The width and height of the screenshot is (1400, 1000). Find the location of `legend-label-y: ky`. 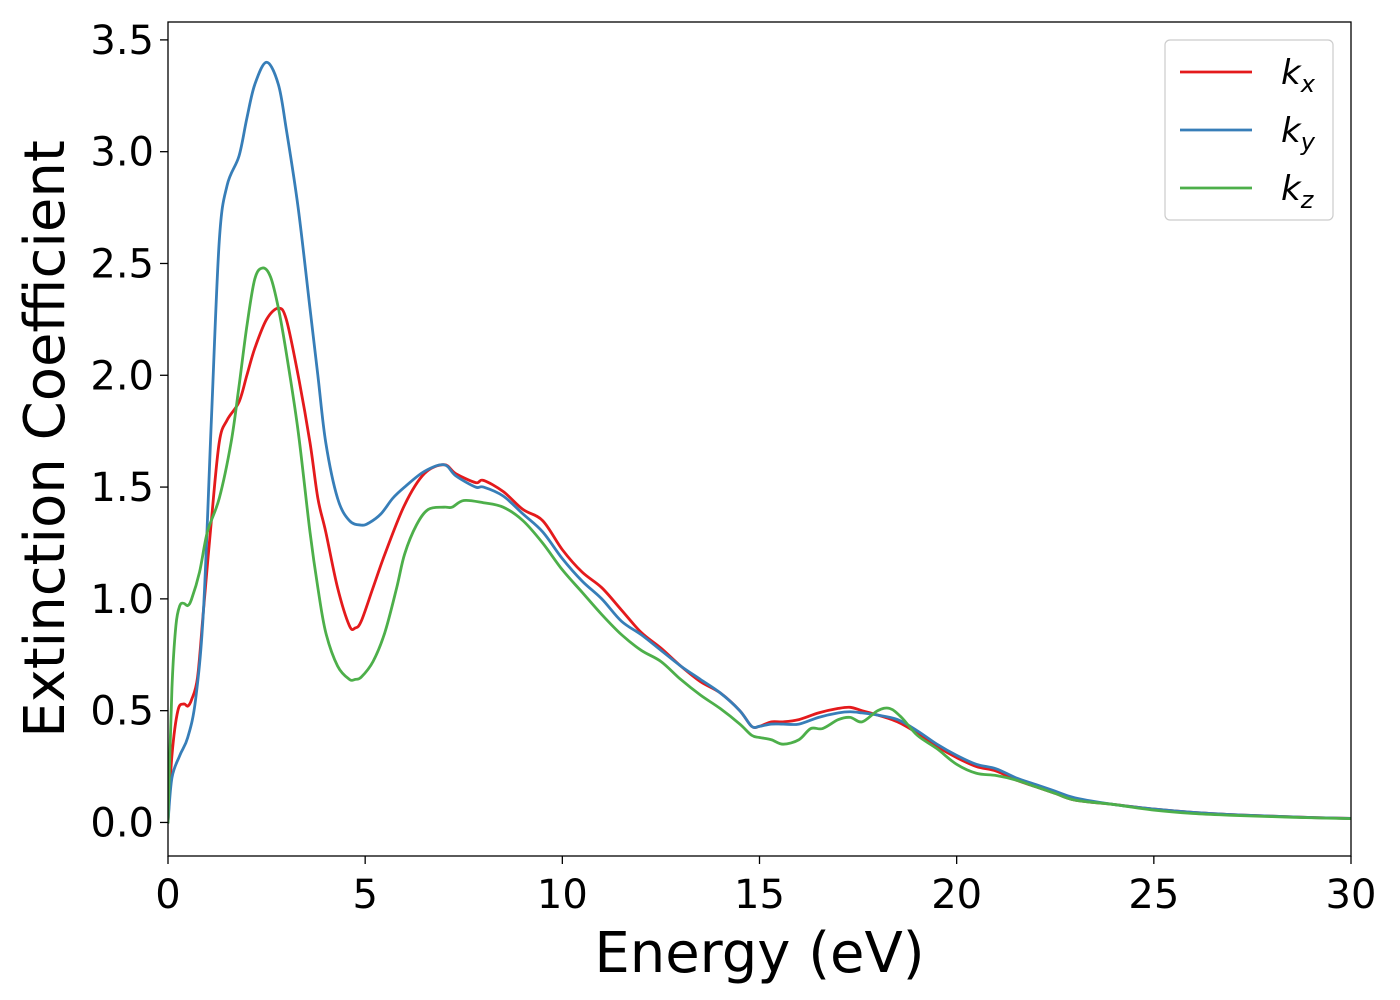

legend-label-y: ky is located at coordinates (1298, 133).